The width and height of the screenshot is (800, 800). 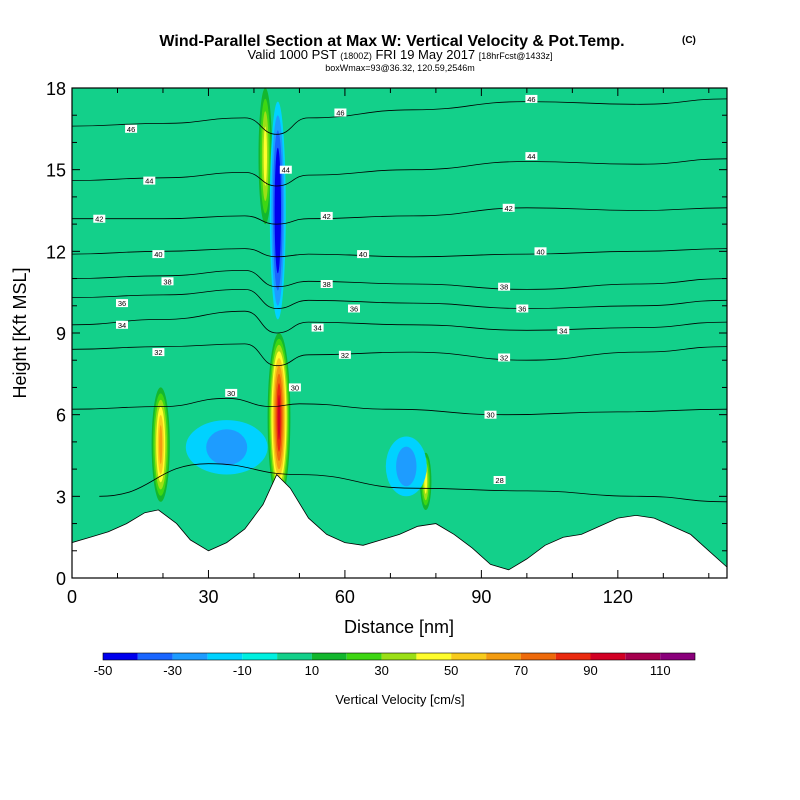 What do you see at coordinates (61, 416) in the screenshot?
I see `y-tick-label: 6` at bounding box center [61, 416].